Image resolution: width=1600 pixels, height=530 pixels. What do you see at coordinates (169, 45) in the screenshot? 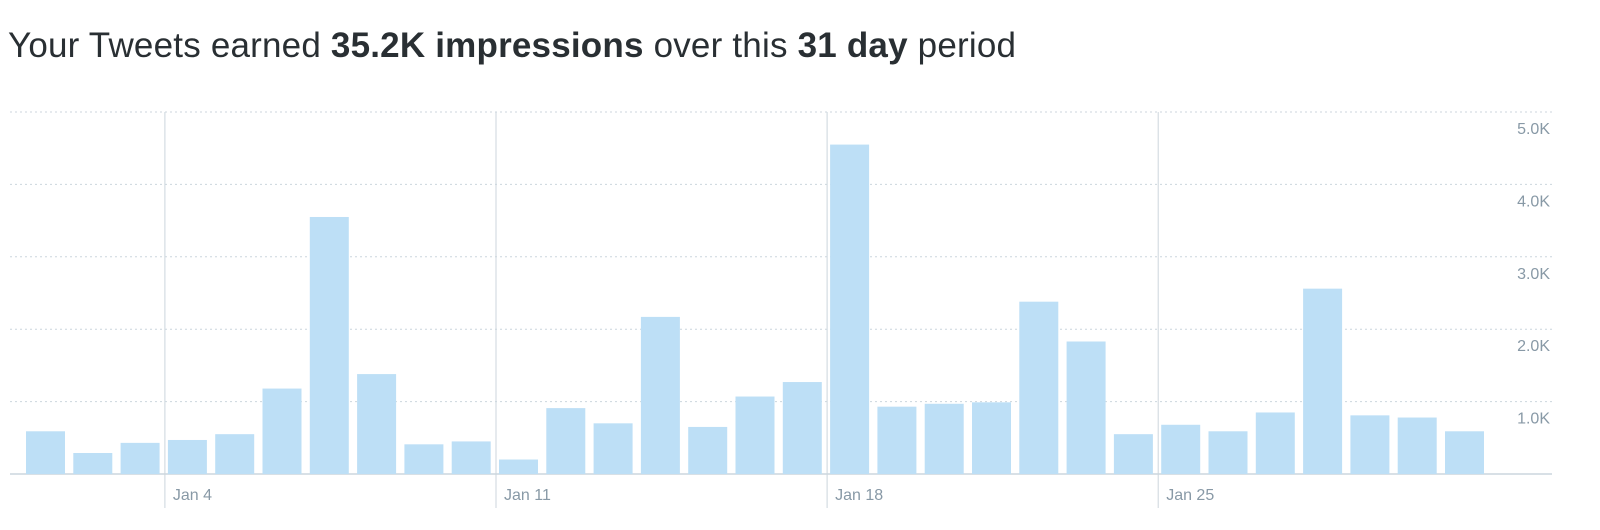
I see `title-prefix: Your Tweets earned` at bounding box center [169, 45].